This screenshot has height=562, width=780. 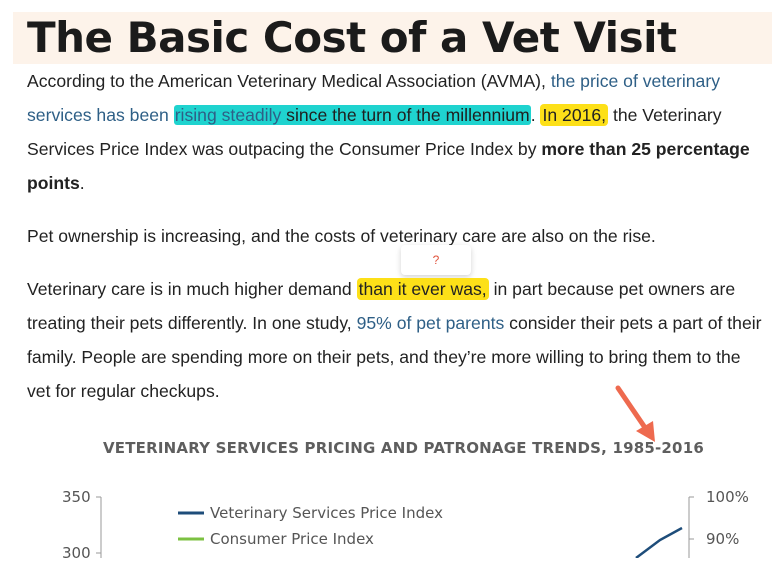 I want to click on question-icon: ?, so click(x=436, y=260).